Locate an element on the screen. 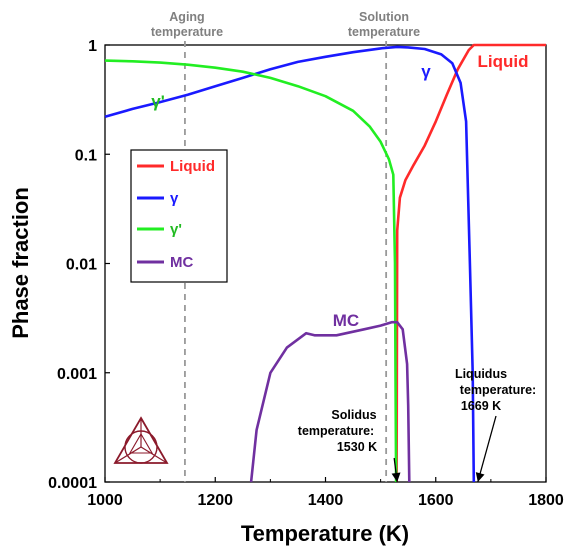 The height and width of the screenshot is (554, 576). liquidus-arrow is located at coordinates (486, 449).